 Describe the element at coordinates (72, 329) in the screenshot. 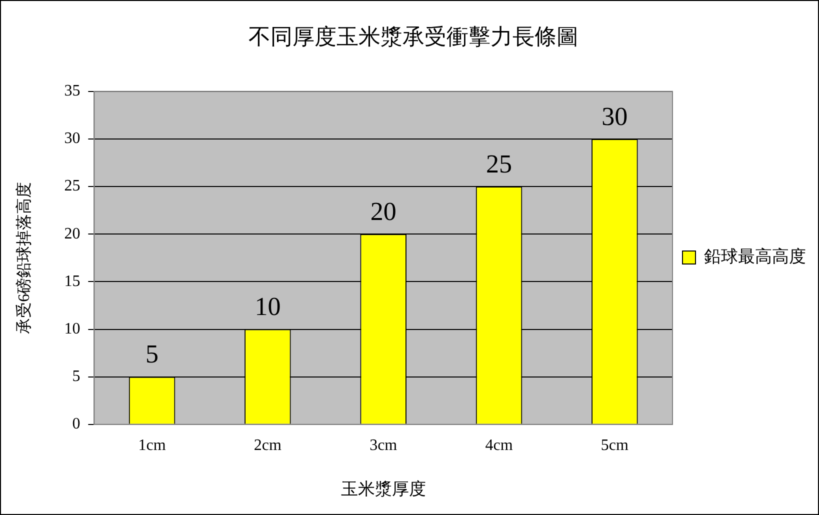

I see `y-tick-label: 10` at that location.